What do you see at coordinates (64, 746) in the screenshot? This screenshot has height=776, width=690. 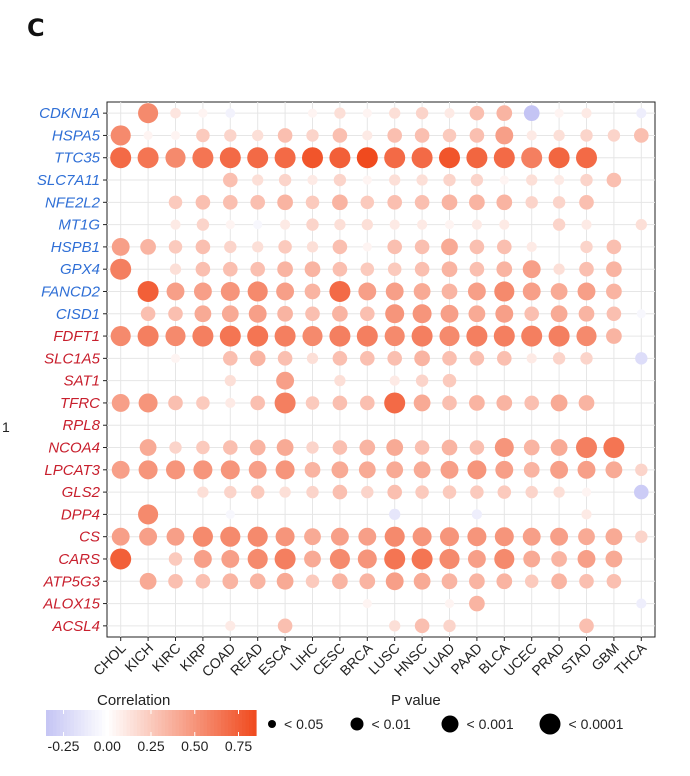 I see `colorbar-tick-label: -0.25` at bounding box center [64, 746].